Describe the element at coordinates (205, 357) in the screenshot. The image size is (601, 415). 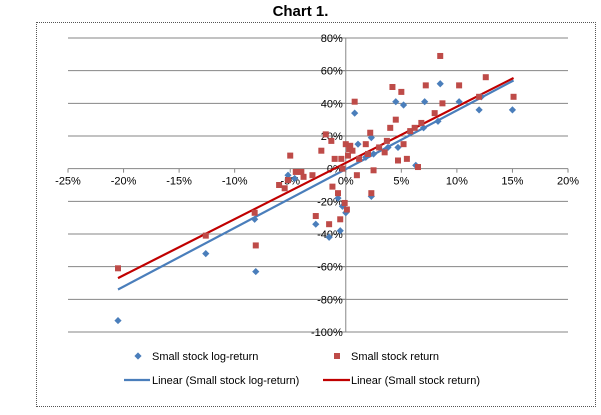
I see `legend-label-log-return: Small stock log-return` at that location.